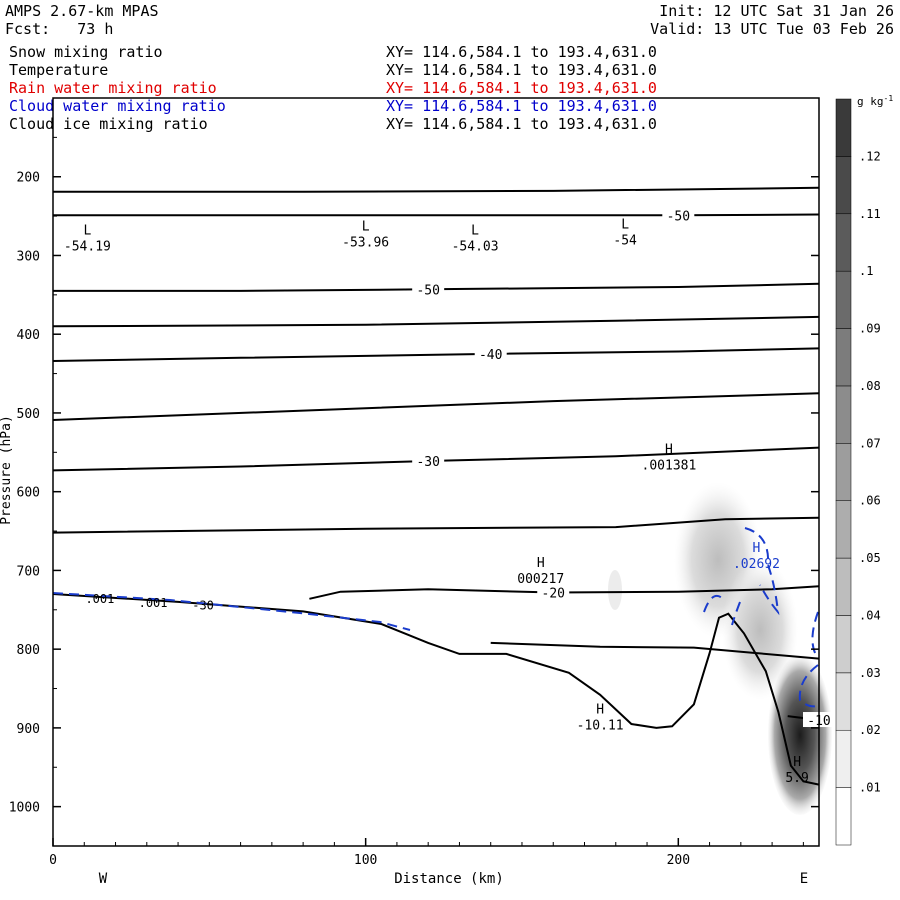 The height and width of the screenshot is (900, 900). What do you see at coordinates (28, 650) in the screenshot?
I see `y-tick-label: 800` at bounding box center [28, 650].